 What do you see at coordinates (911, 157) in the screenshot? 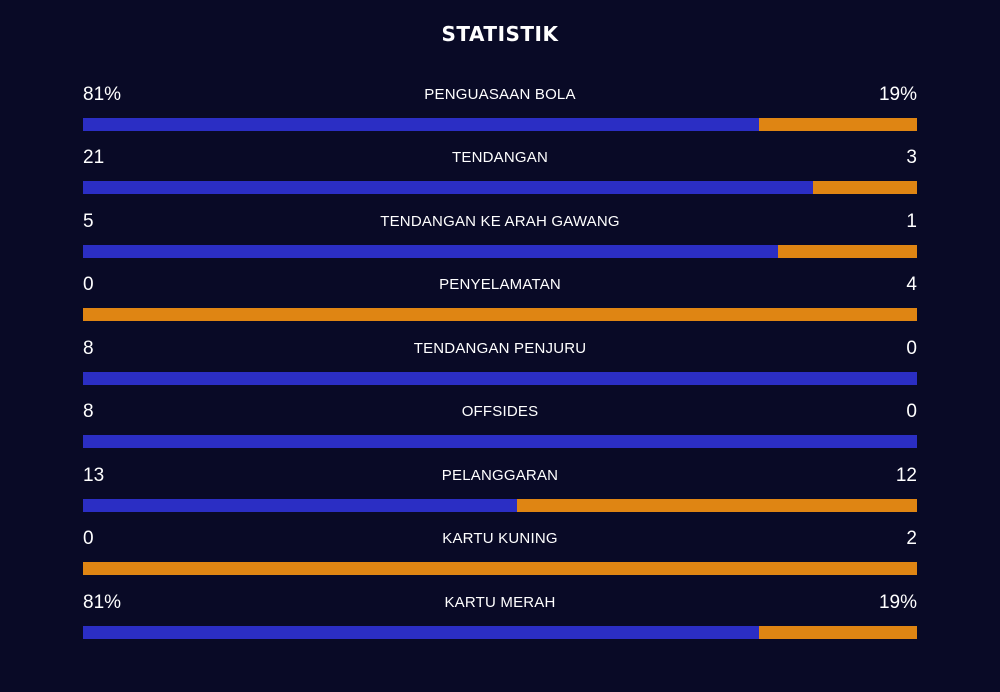
I see `away-value: 3` at bounding box center [911, 157].